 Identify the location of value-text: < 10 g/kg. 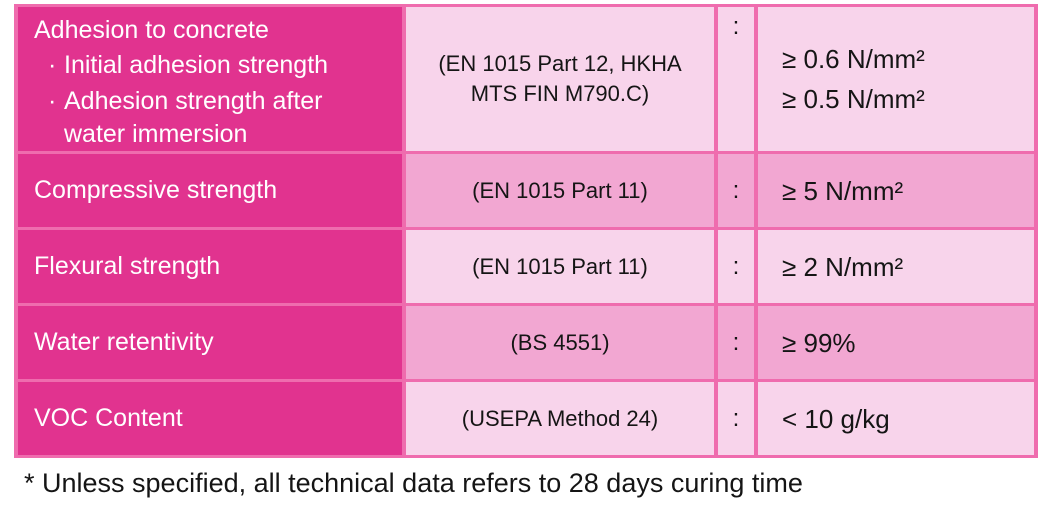
(836, 418).